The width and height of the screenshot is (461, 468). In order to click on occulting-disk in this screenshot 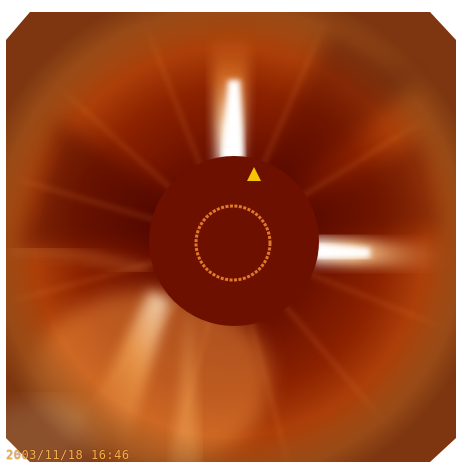, I will do `click(234, 241)`.